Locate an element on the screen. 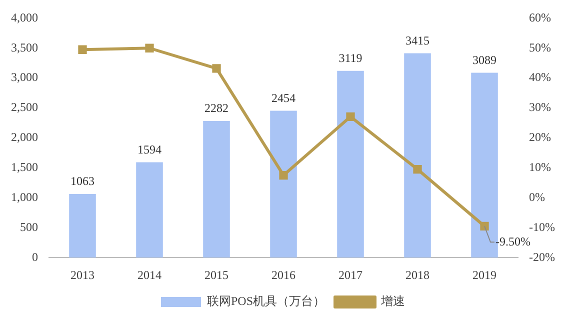 This screenshot has width=570, height=326. x-tick-label: 2013 is located at coordinates (82, 275).